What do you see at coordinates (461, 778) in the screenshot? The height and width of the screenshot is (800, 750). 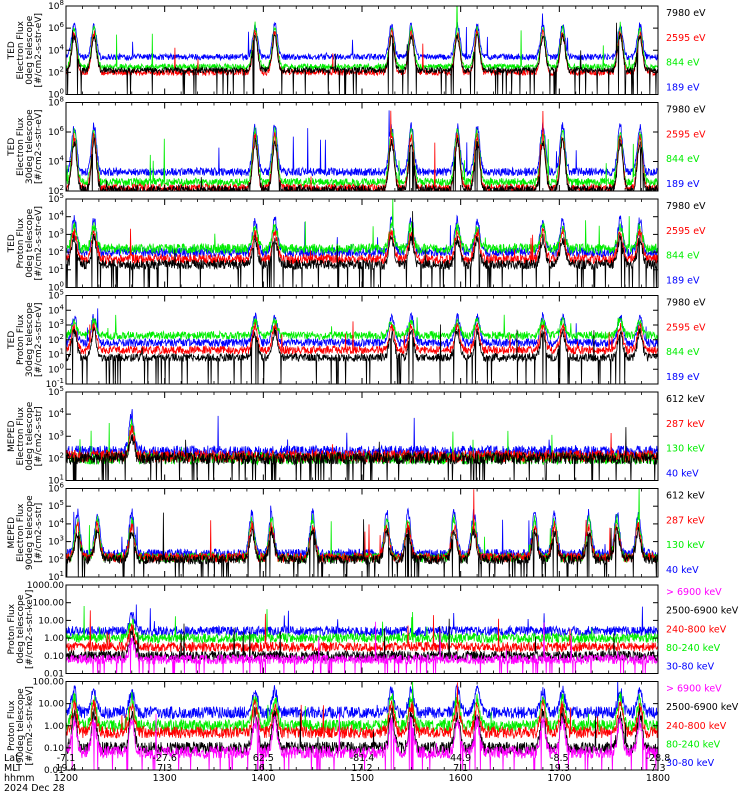 I see `footer-cell-2-4: 1600` at bounding box center [461, 778].